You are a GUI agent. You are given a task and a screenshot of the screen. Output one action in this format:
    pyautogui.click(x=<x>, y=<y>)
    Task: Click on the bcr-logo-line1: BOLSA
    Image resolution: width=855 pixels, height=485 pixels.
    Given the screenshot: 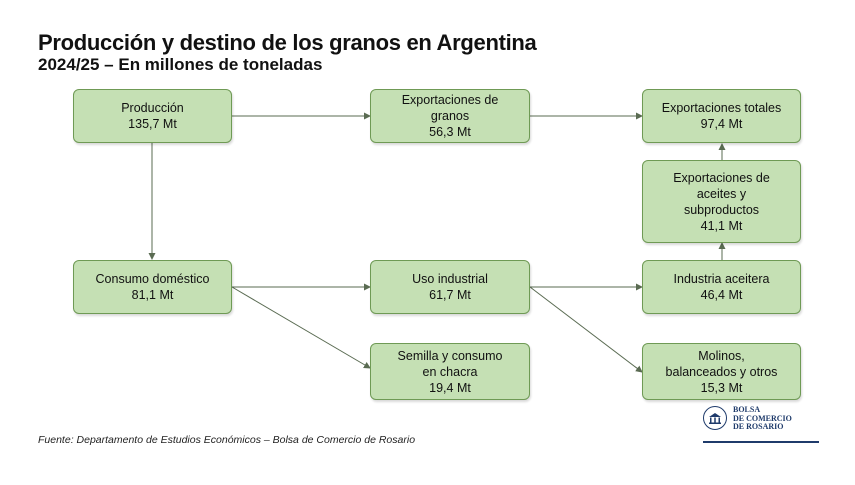 What is the action you would take?
    pyautogui.click(x=747, y=409)
    